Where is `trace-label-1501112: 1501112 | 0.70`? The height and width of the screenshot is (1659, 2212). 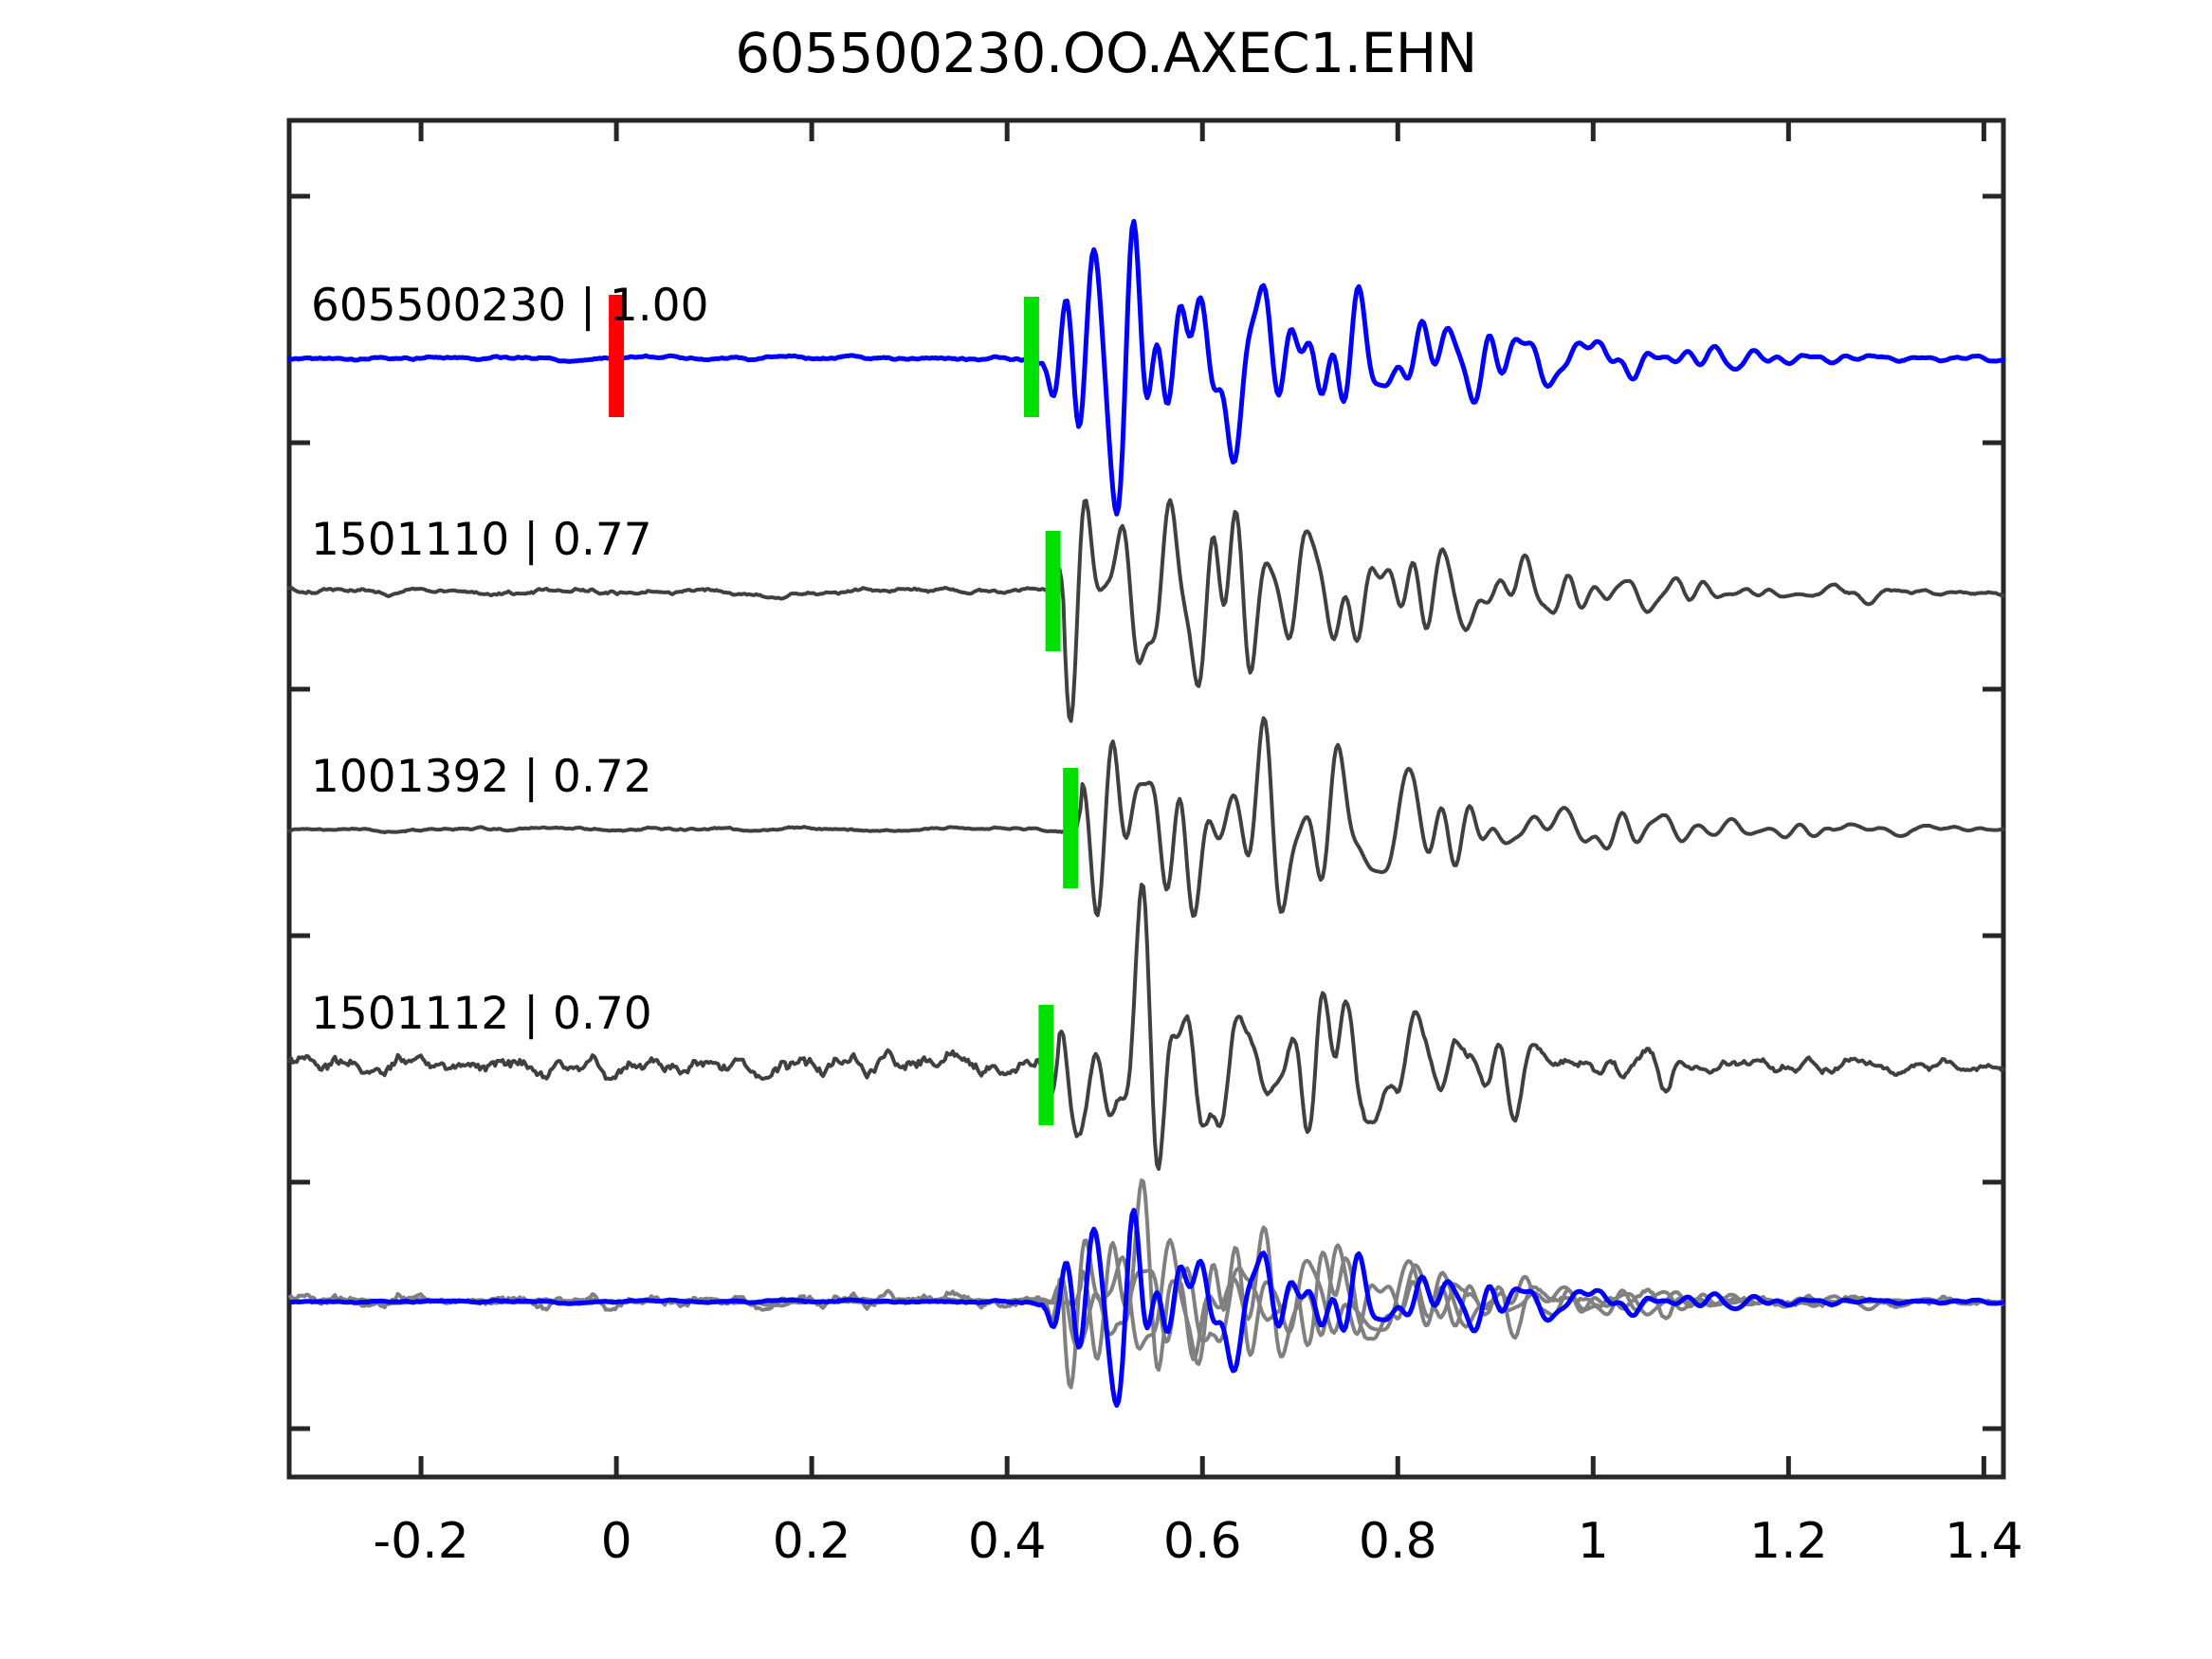
trace-label-1501112: 1501112 | 0.70 is located at coordinates (481, 1014).